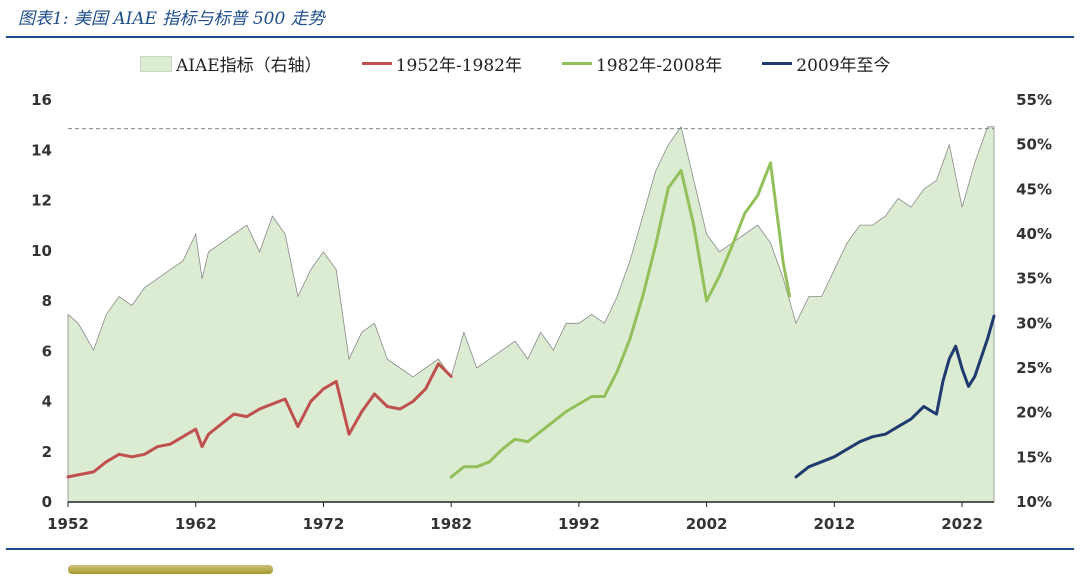  What do you see at coordinates (41, 100) in the screenshot?
I see `y-left-tick-label: 16` at bounding box center [41, 100].